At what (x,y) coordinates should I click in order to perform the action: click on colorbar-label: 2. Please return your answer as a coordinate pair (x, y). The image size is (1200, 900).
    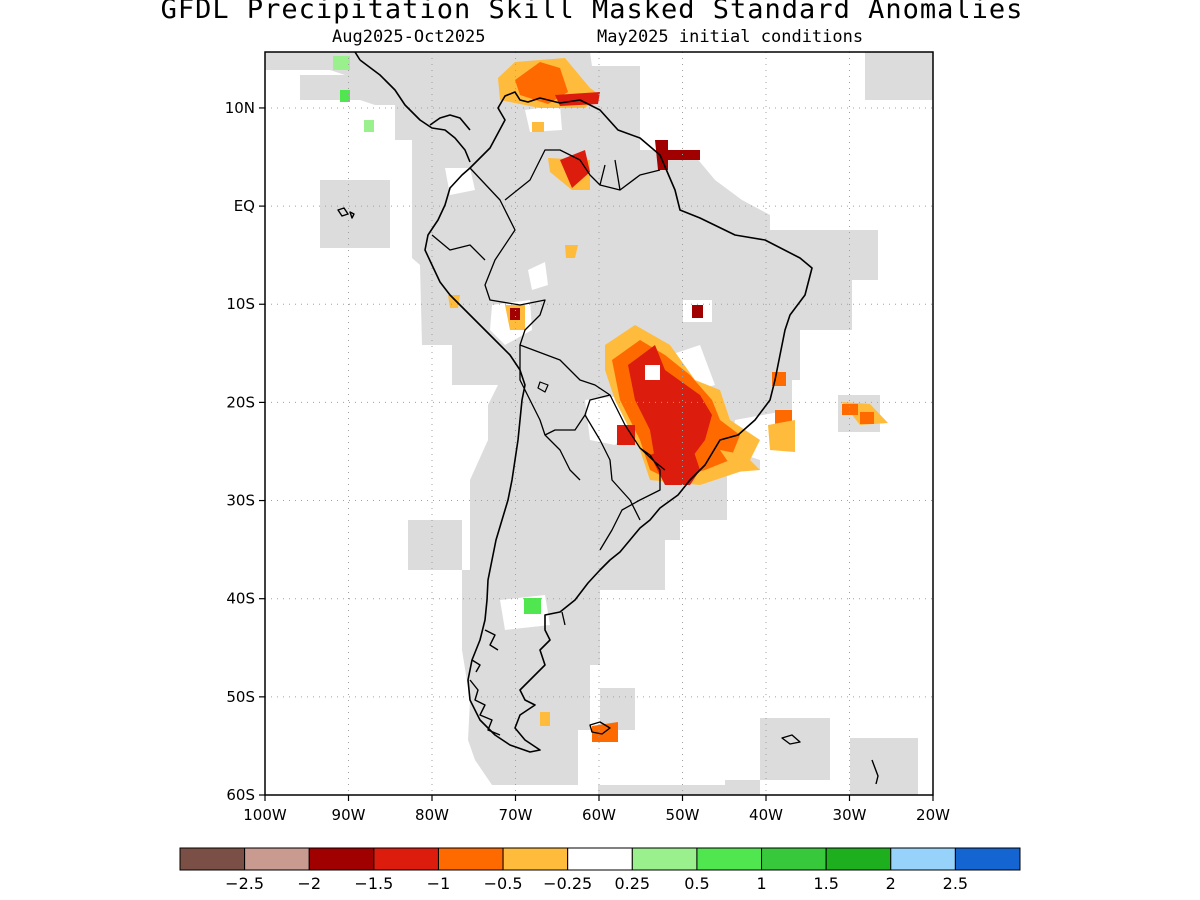
    Looking at the image, I should click on (891, 883).